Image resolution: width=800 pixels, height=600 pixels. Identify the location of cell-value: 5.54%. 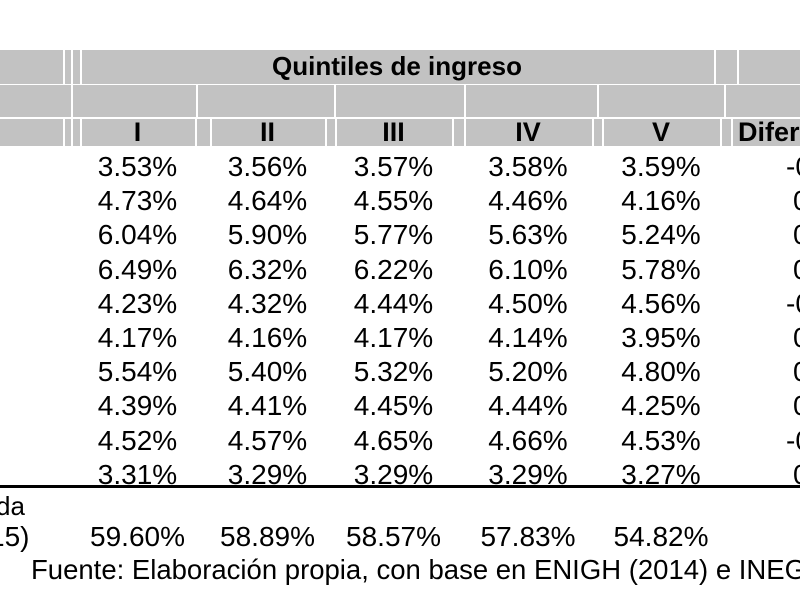
(137, 372).